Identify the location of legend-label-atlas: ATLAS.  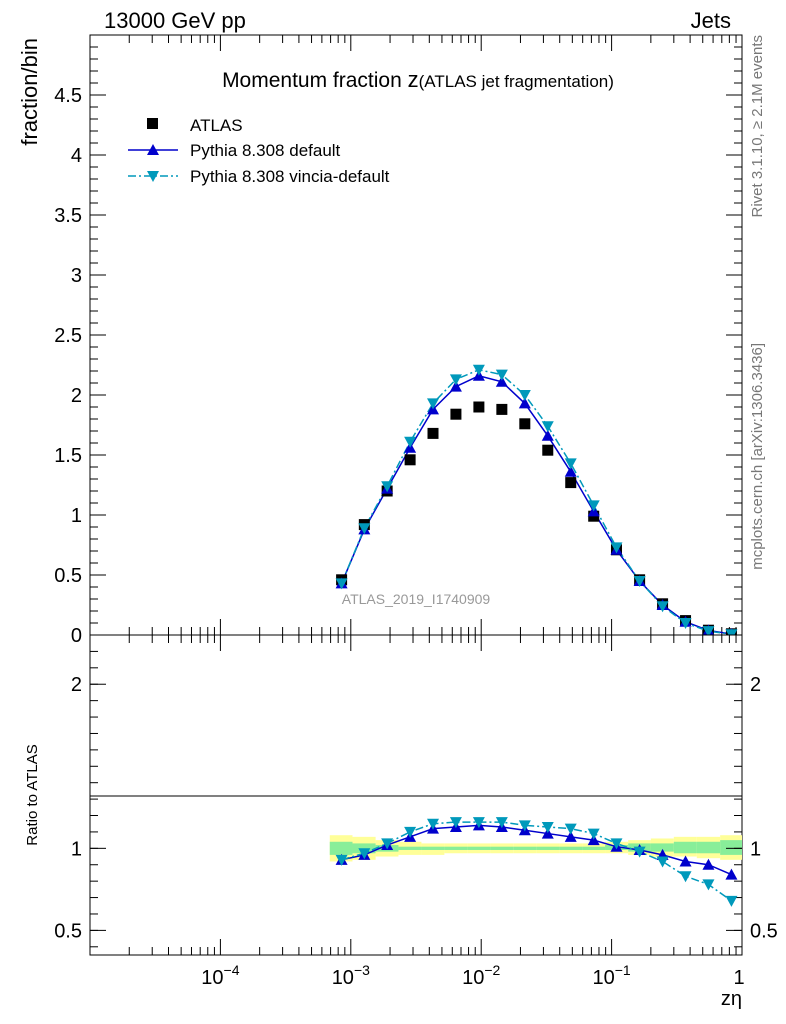
(216, 125).